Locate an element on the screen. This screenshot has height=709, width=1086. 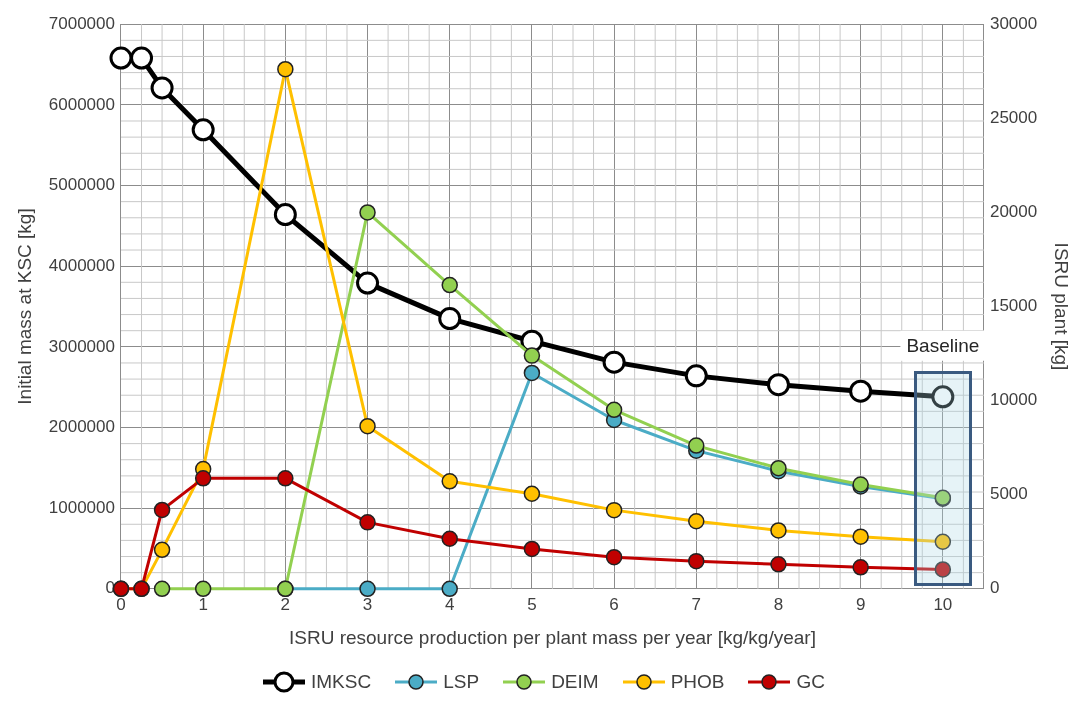
y-tick-label: 6000000 is located at coordinates (81, 104).